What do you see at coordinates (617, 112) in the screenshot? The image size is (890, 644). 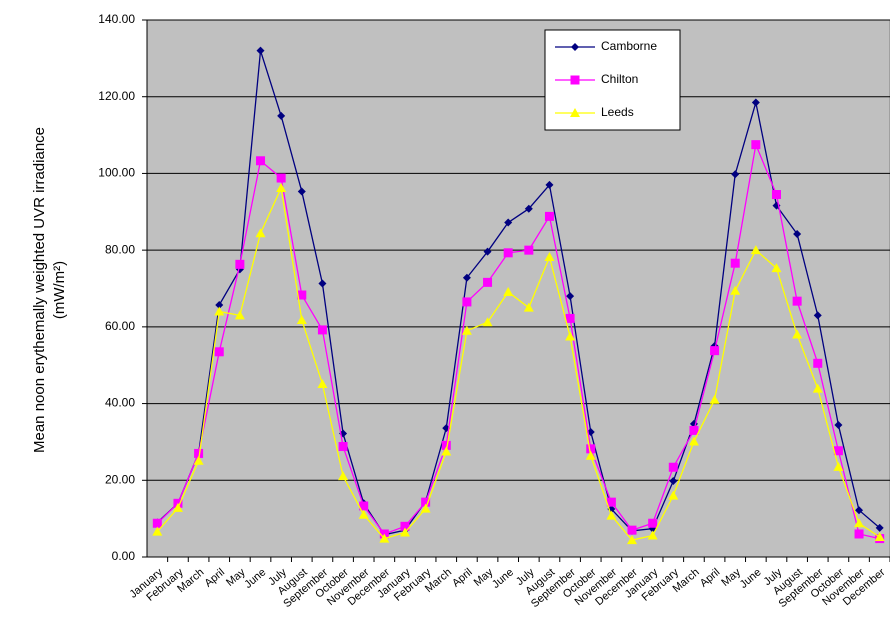 I see `legend-label: Leeds` at bounding box center [617, 112].